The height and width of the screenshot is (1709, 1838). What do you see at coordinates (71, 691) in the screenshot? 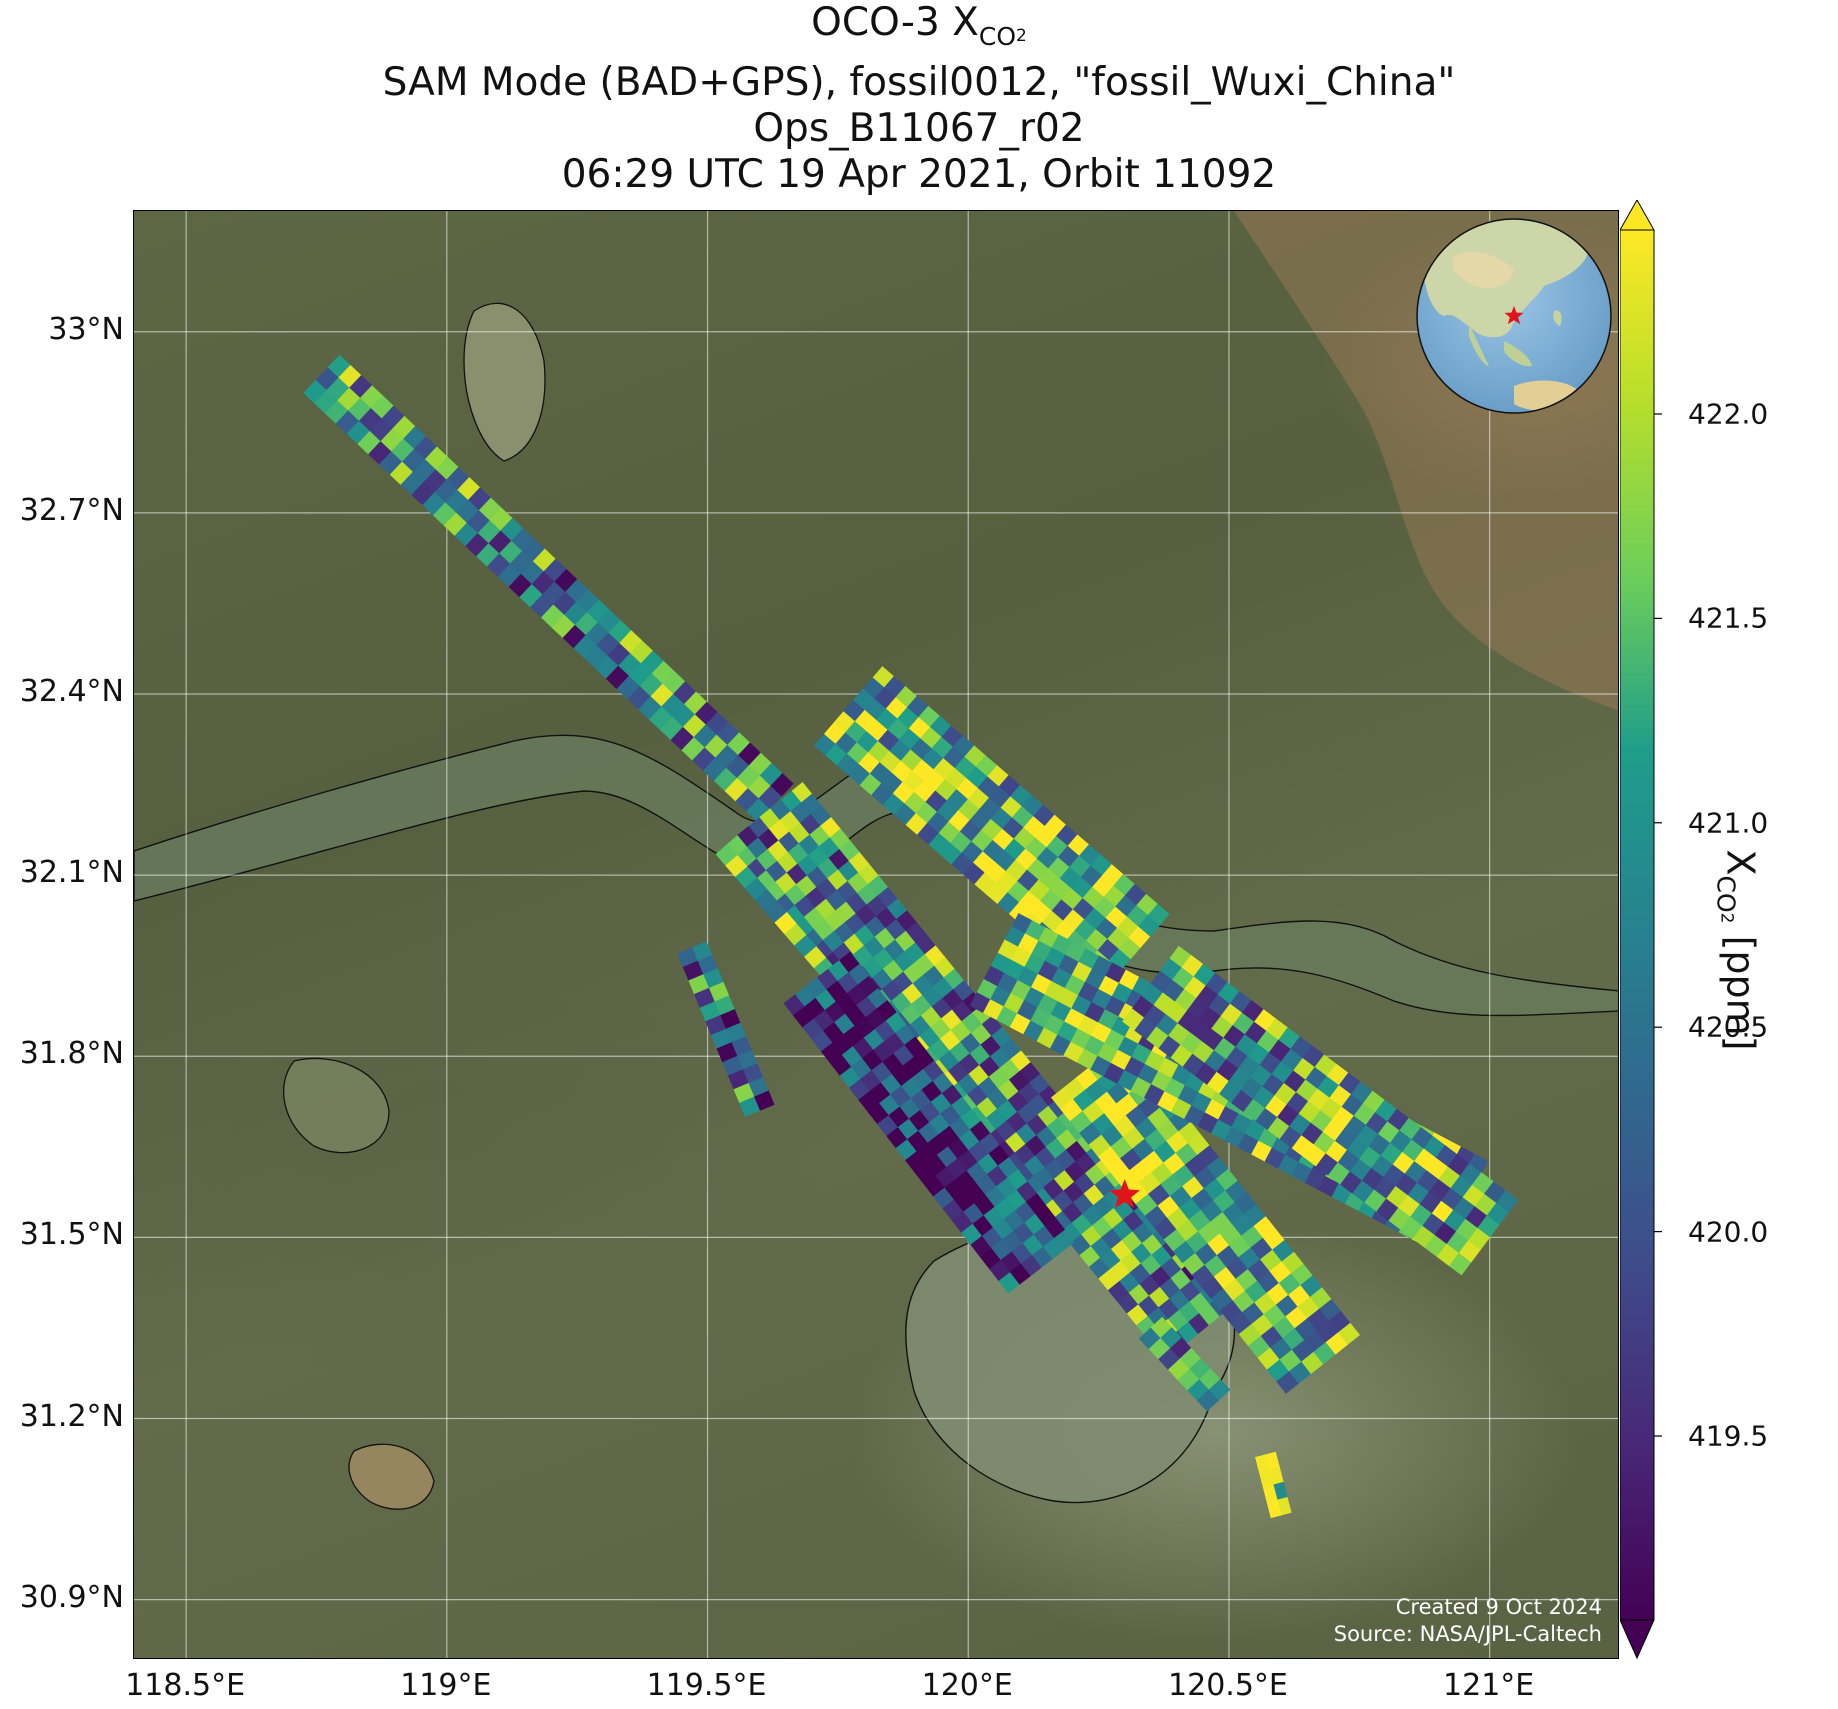
I see `y-tick-label: 32.4°N` at bounding box center [71, 691].